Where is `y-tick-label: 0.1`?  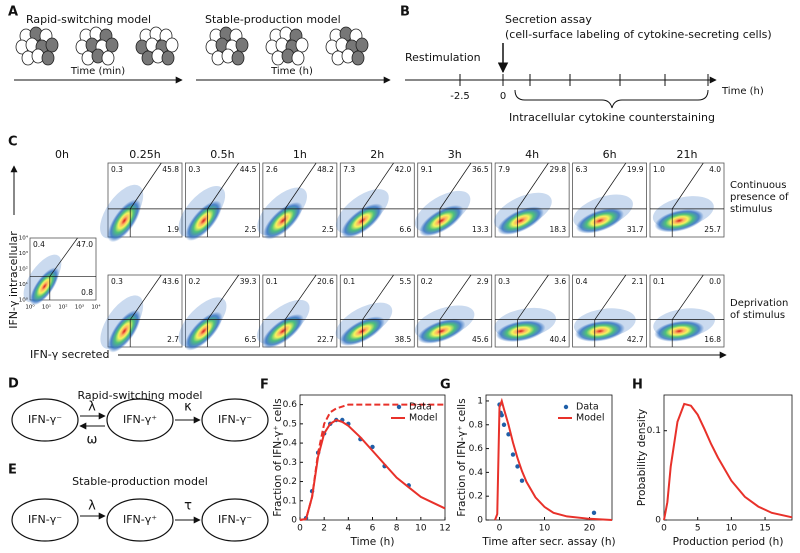 y-tick-label: 0.1 is located at coordinates (290, 501).